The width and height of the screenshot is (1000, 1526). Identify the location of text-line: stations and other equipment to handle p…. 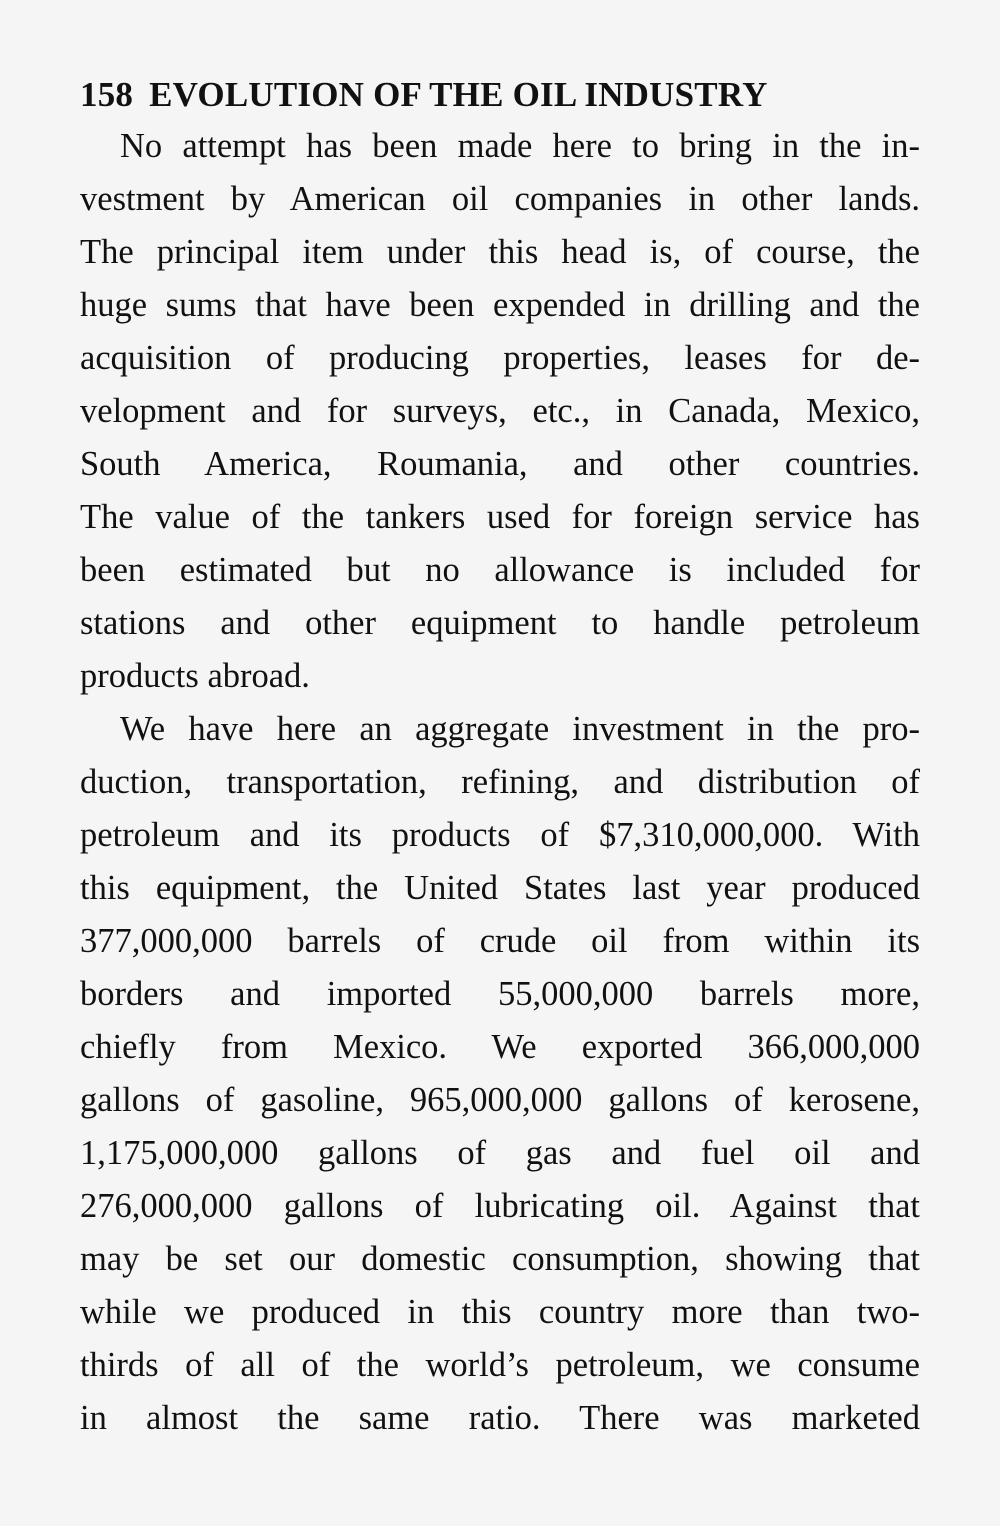
(500, 623).